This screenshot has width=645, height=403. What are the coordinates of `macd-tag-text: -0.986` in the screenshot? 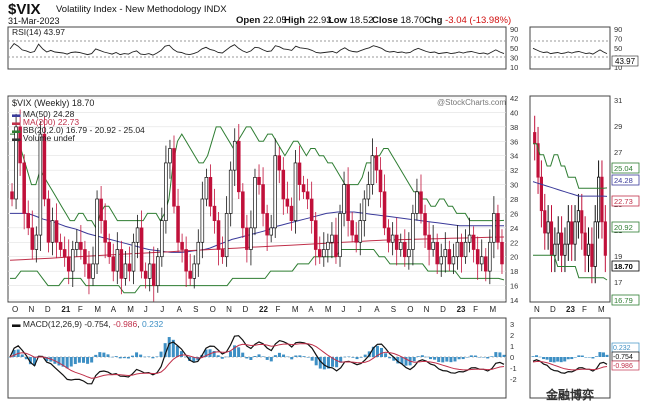 It's located at (623, 366).